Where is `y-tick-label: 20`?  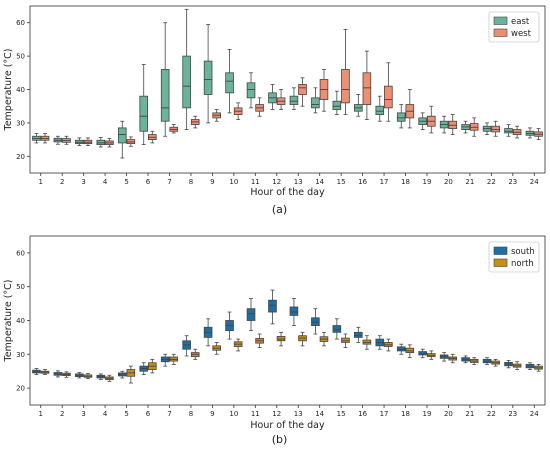 y-tick-label: 20 is located at coordinates (20, 389).